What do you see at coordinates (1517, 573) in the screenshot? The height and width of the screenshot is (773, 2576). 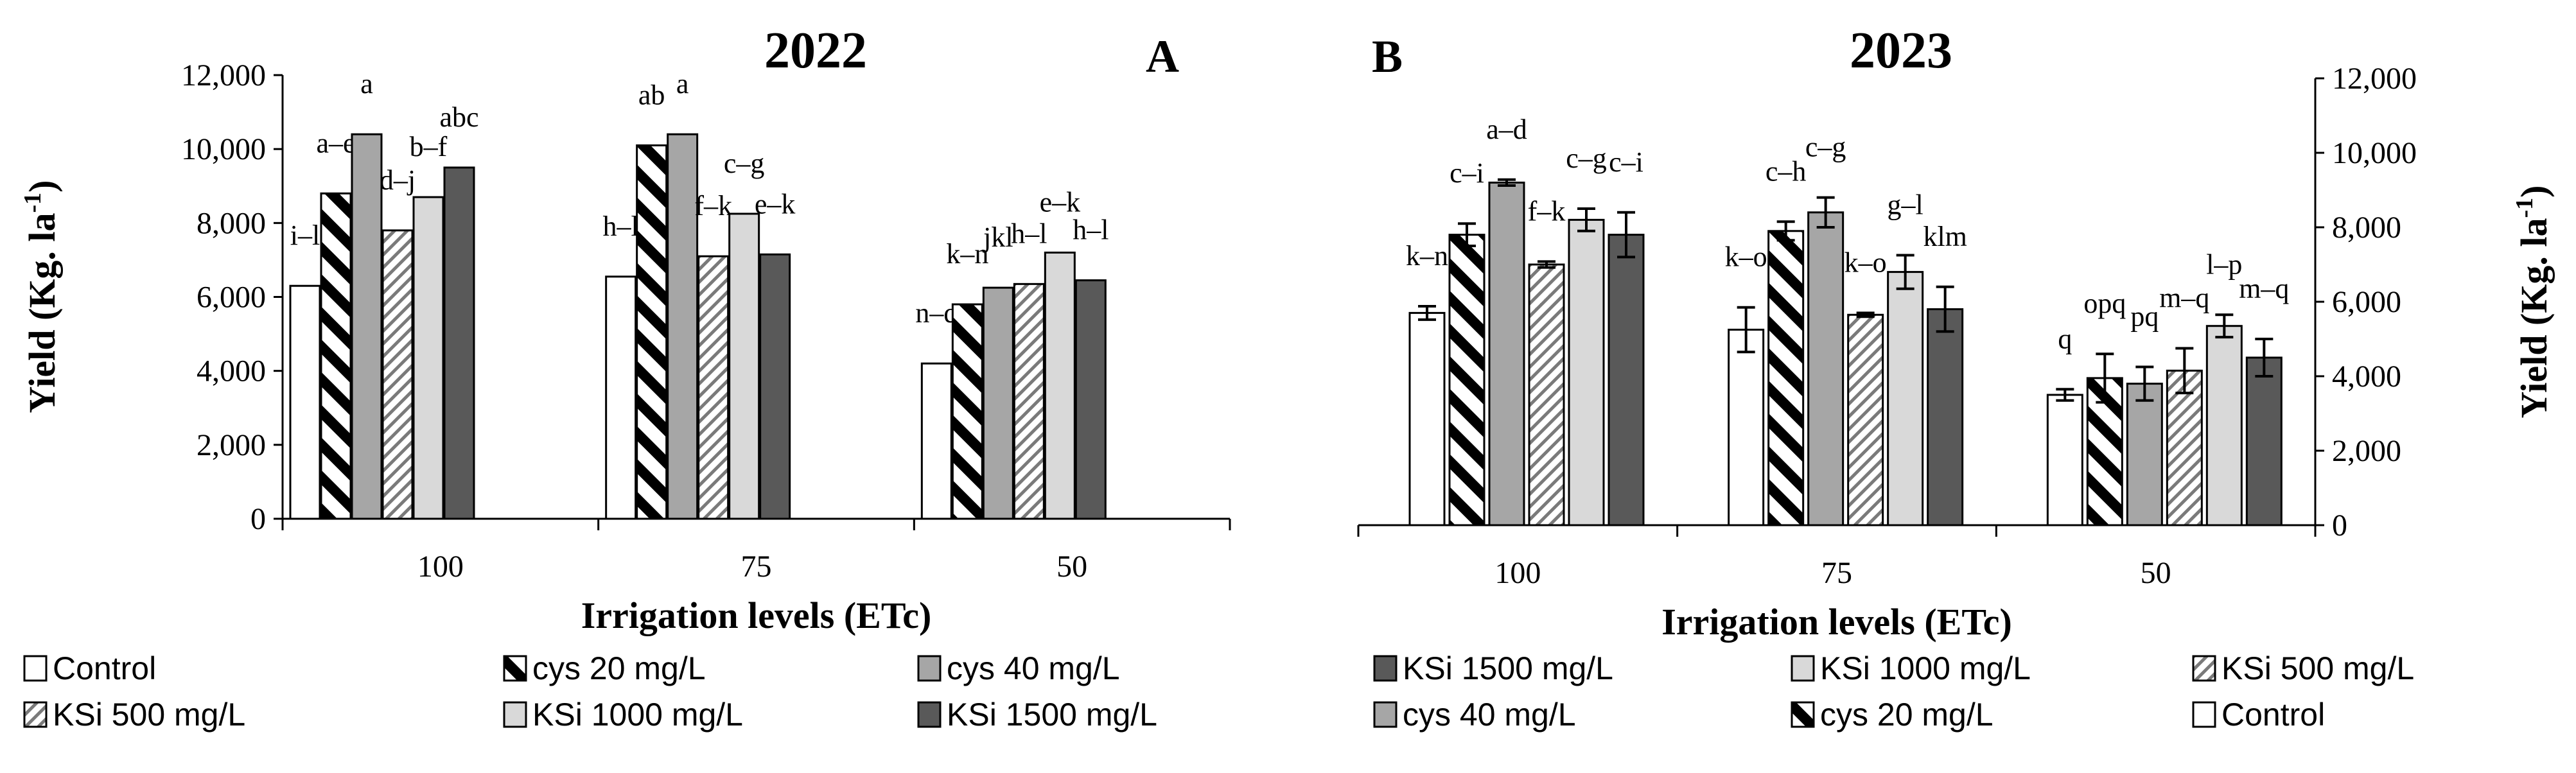 I see `panel-b-x-tick-label: 100` at bounding box center [1517, 573].